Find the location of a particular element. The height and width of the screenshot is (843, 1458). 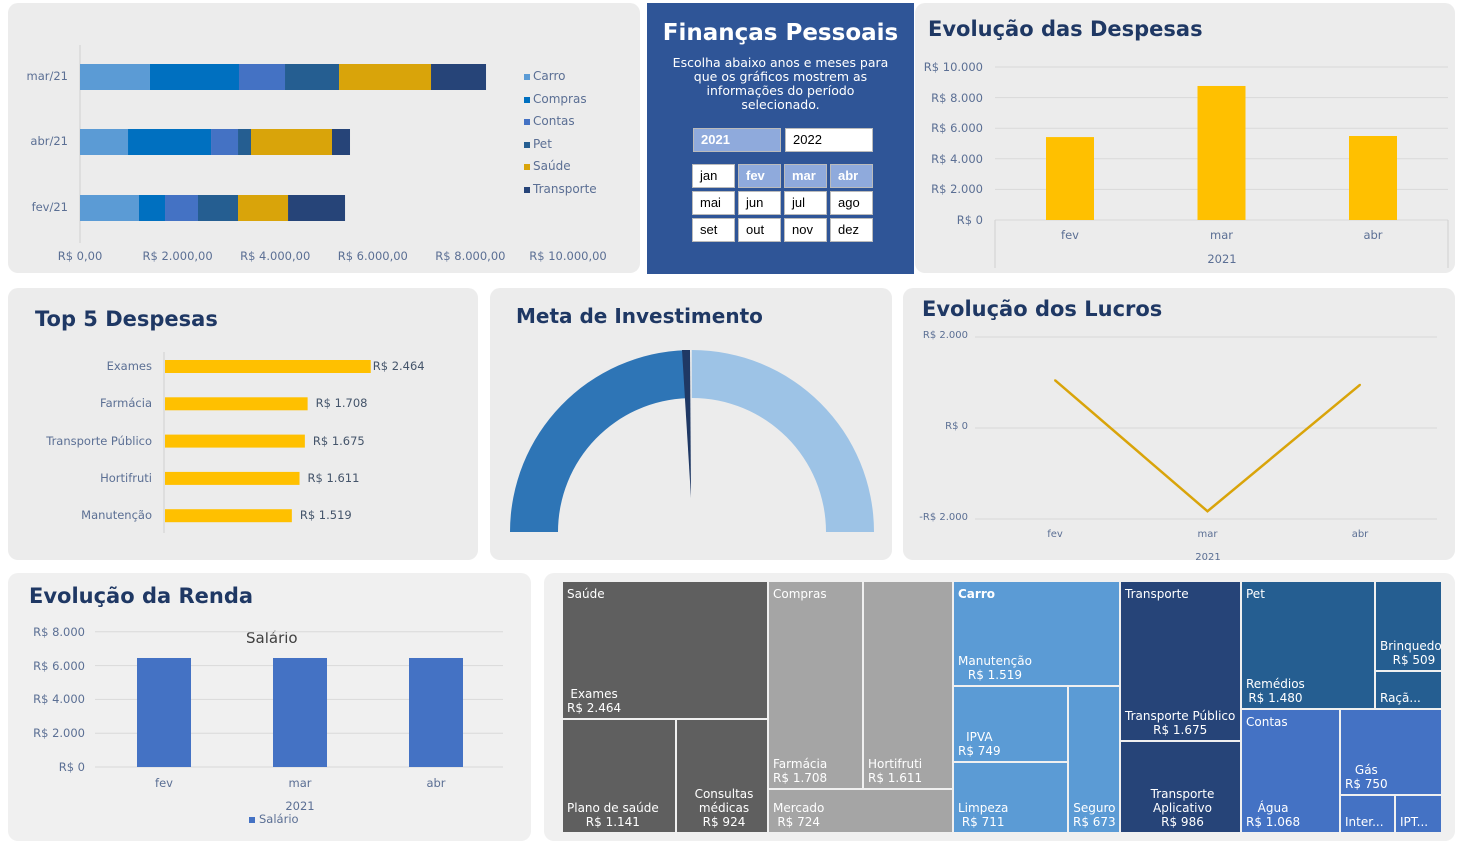

year-button-2021: 2021 is located at coordinates (737, 140).